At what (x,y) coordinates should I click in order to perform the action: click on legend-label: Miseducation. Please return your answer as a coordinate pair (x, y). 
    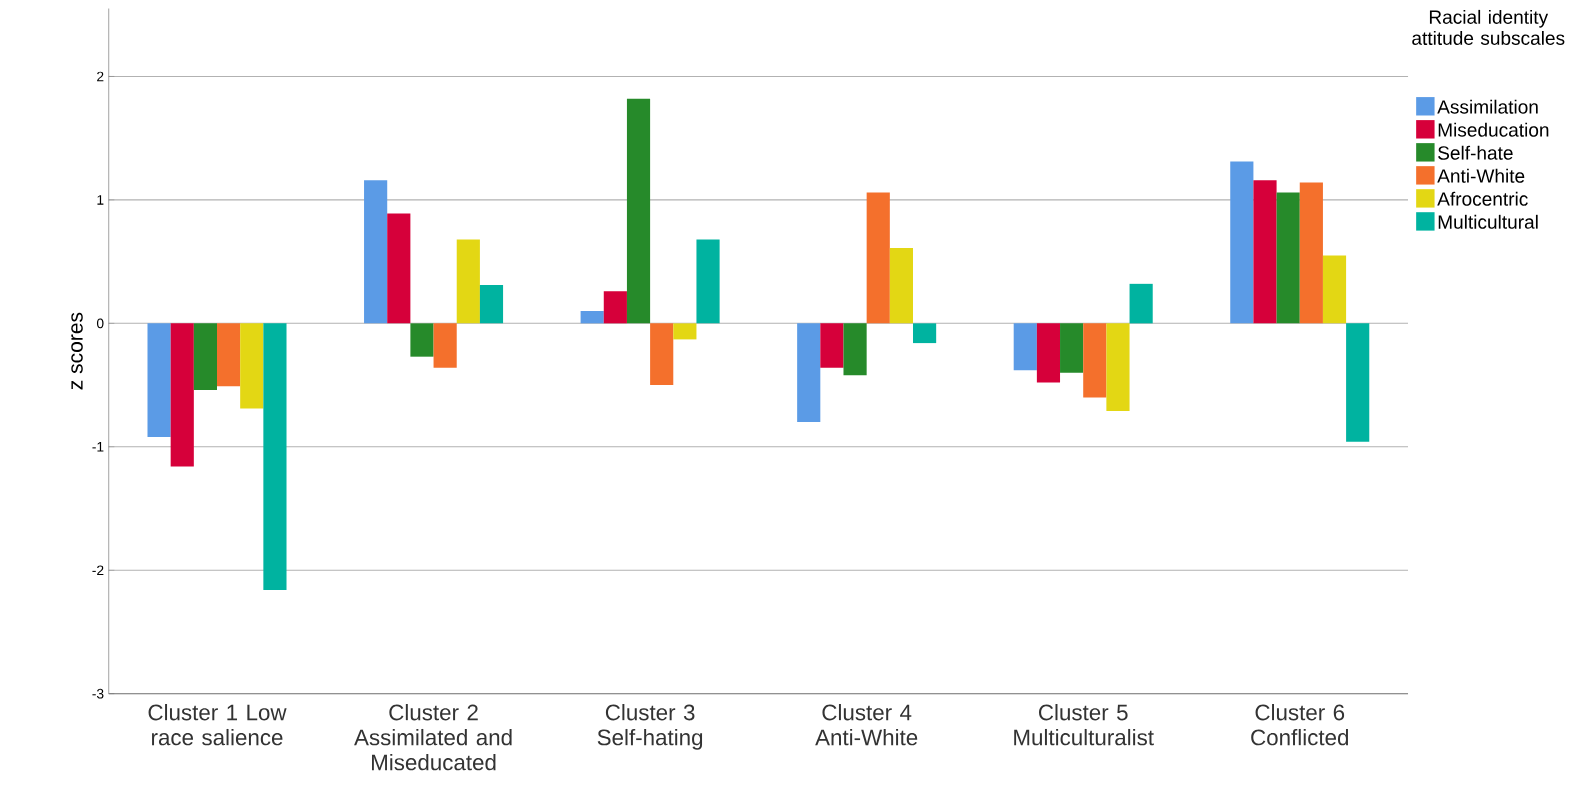
    Looking at the image, I should click on (1493, 129).